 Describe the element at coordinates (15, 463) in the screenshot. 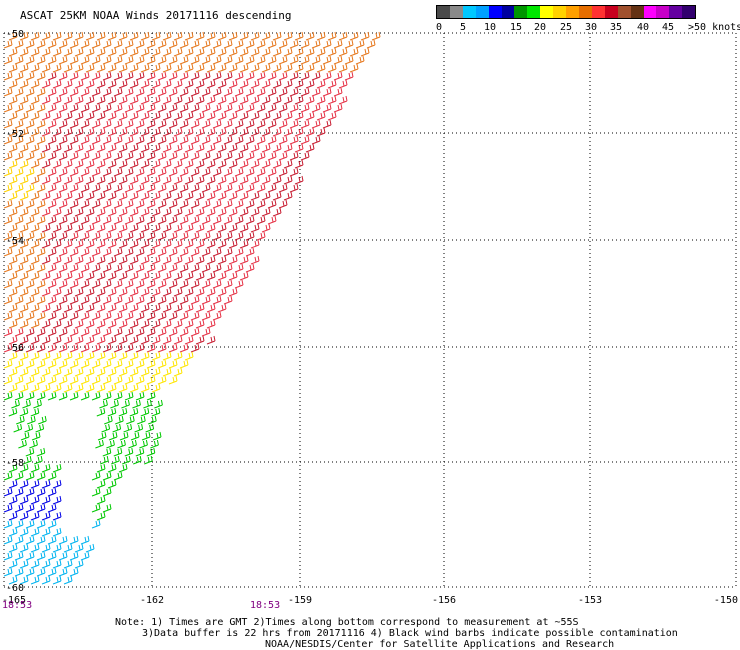

I see `latitude-label: -58` at that location.